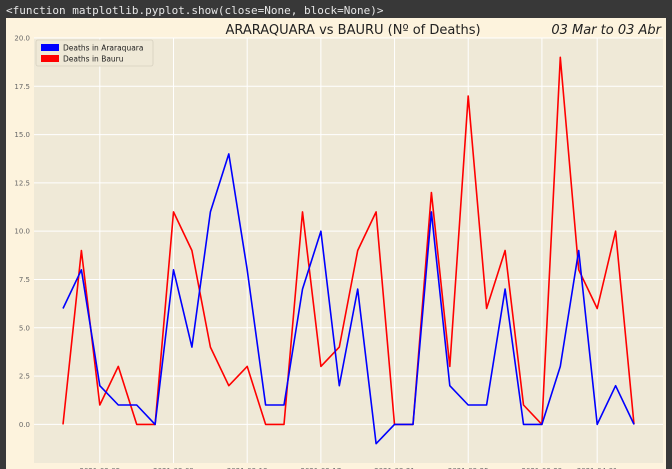 This screenshot has height=469, width=672. Describe the element at coordinates (24, 377) in the screenshot. I see `y-tick-label: 2.5` at that location.